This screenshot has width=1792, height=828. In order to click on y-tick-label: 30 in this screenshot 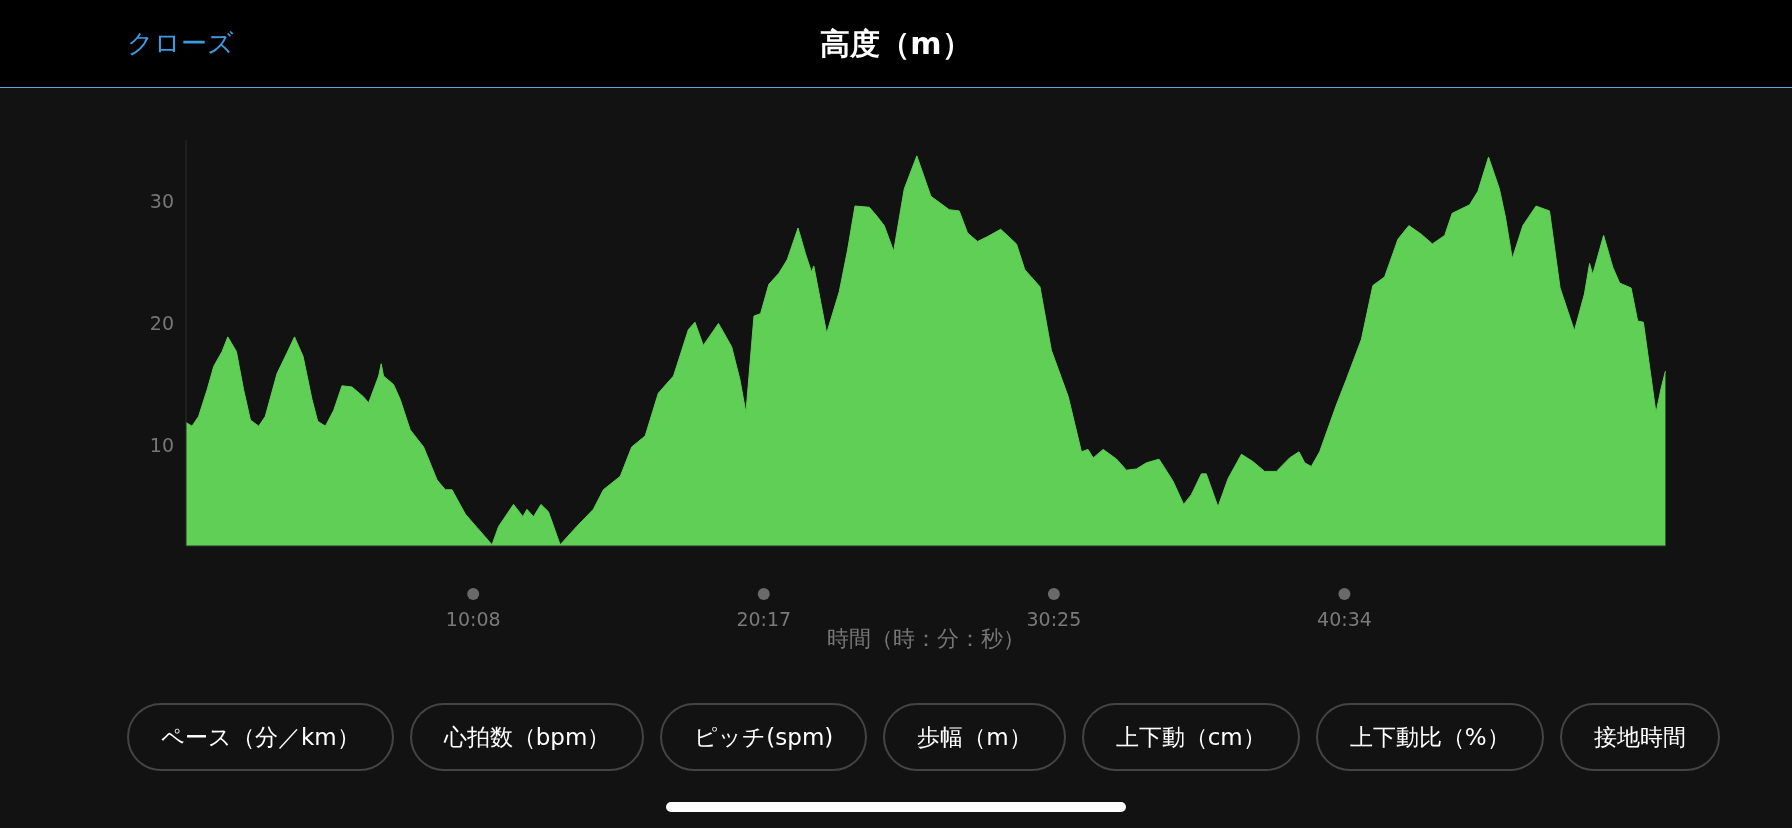, I will do `click(161, 200)`.